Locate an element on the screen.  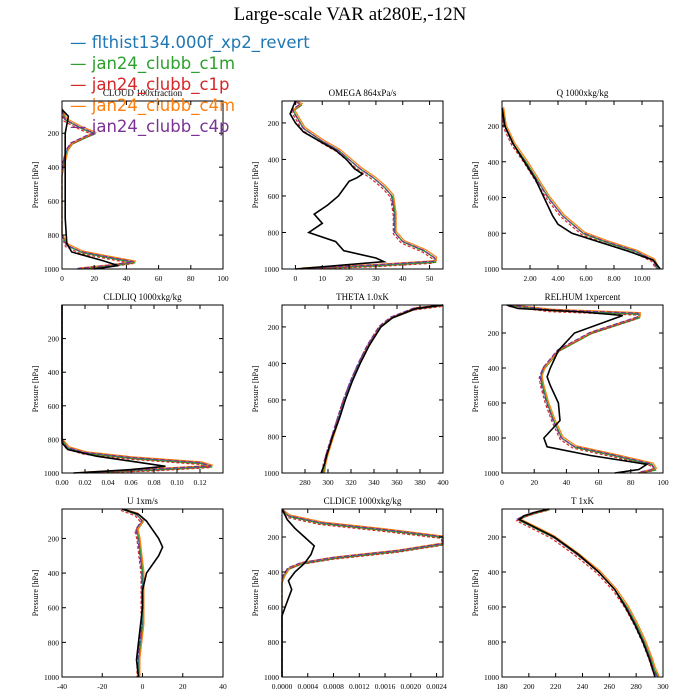
x-tick-label: 40 is located at coordinates (567, 482).